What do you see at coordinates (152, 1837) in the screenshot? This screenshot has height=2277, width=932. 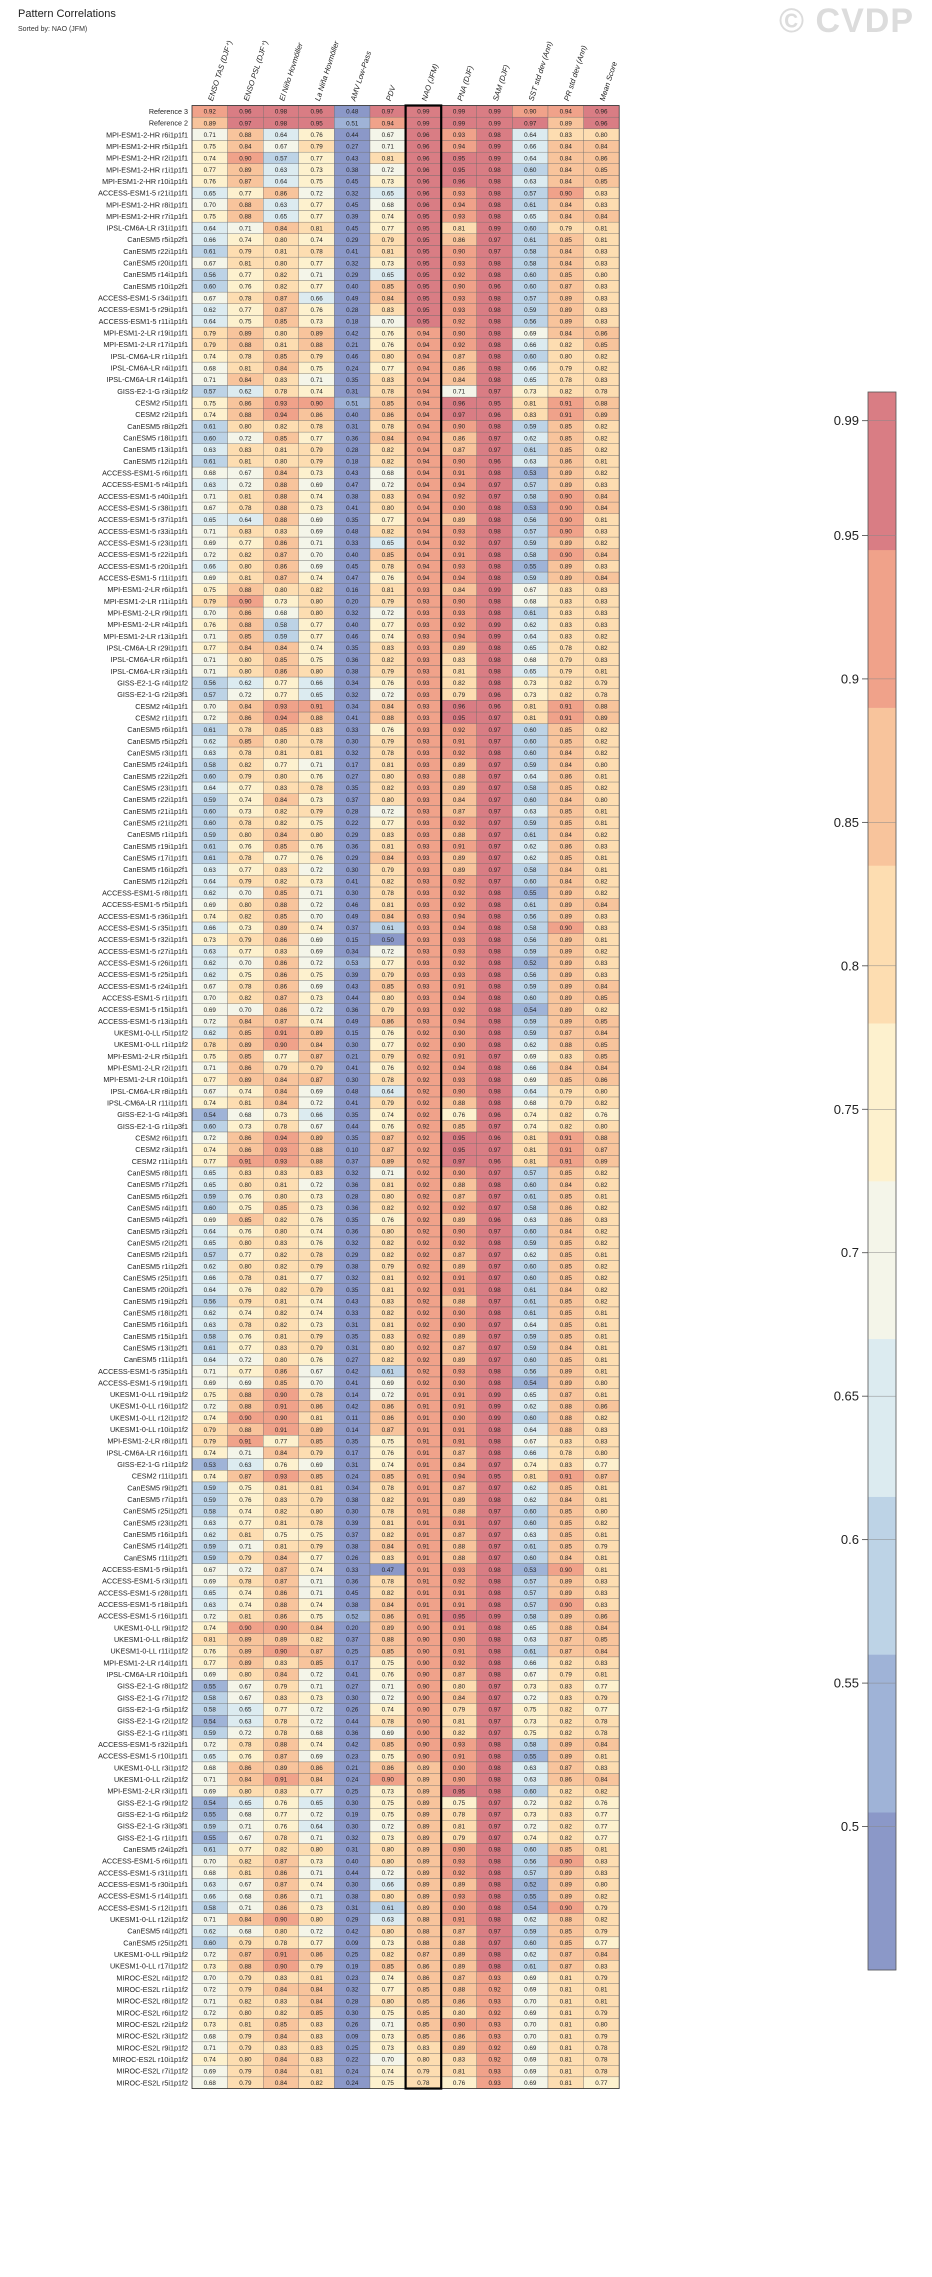 I see `row-label: GISS-E2-1-G r1i1p1f1` at bounding box center [152, 1837].